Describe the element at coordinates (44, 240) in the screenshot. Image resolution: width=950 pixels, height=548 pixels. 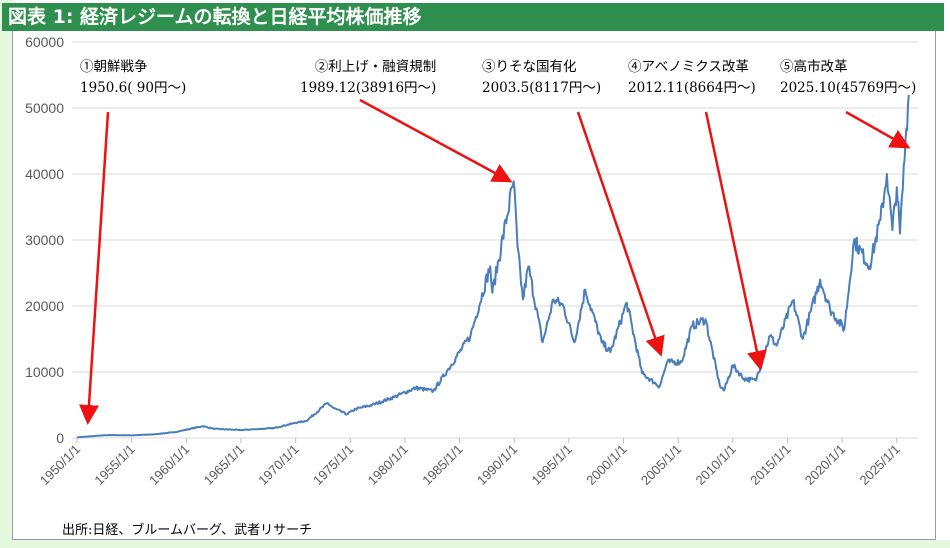
I see `y-tick-label: 30000` at that location.